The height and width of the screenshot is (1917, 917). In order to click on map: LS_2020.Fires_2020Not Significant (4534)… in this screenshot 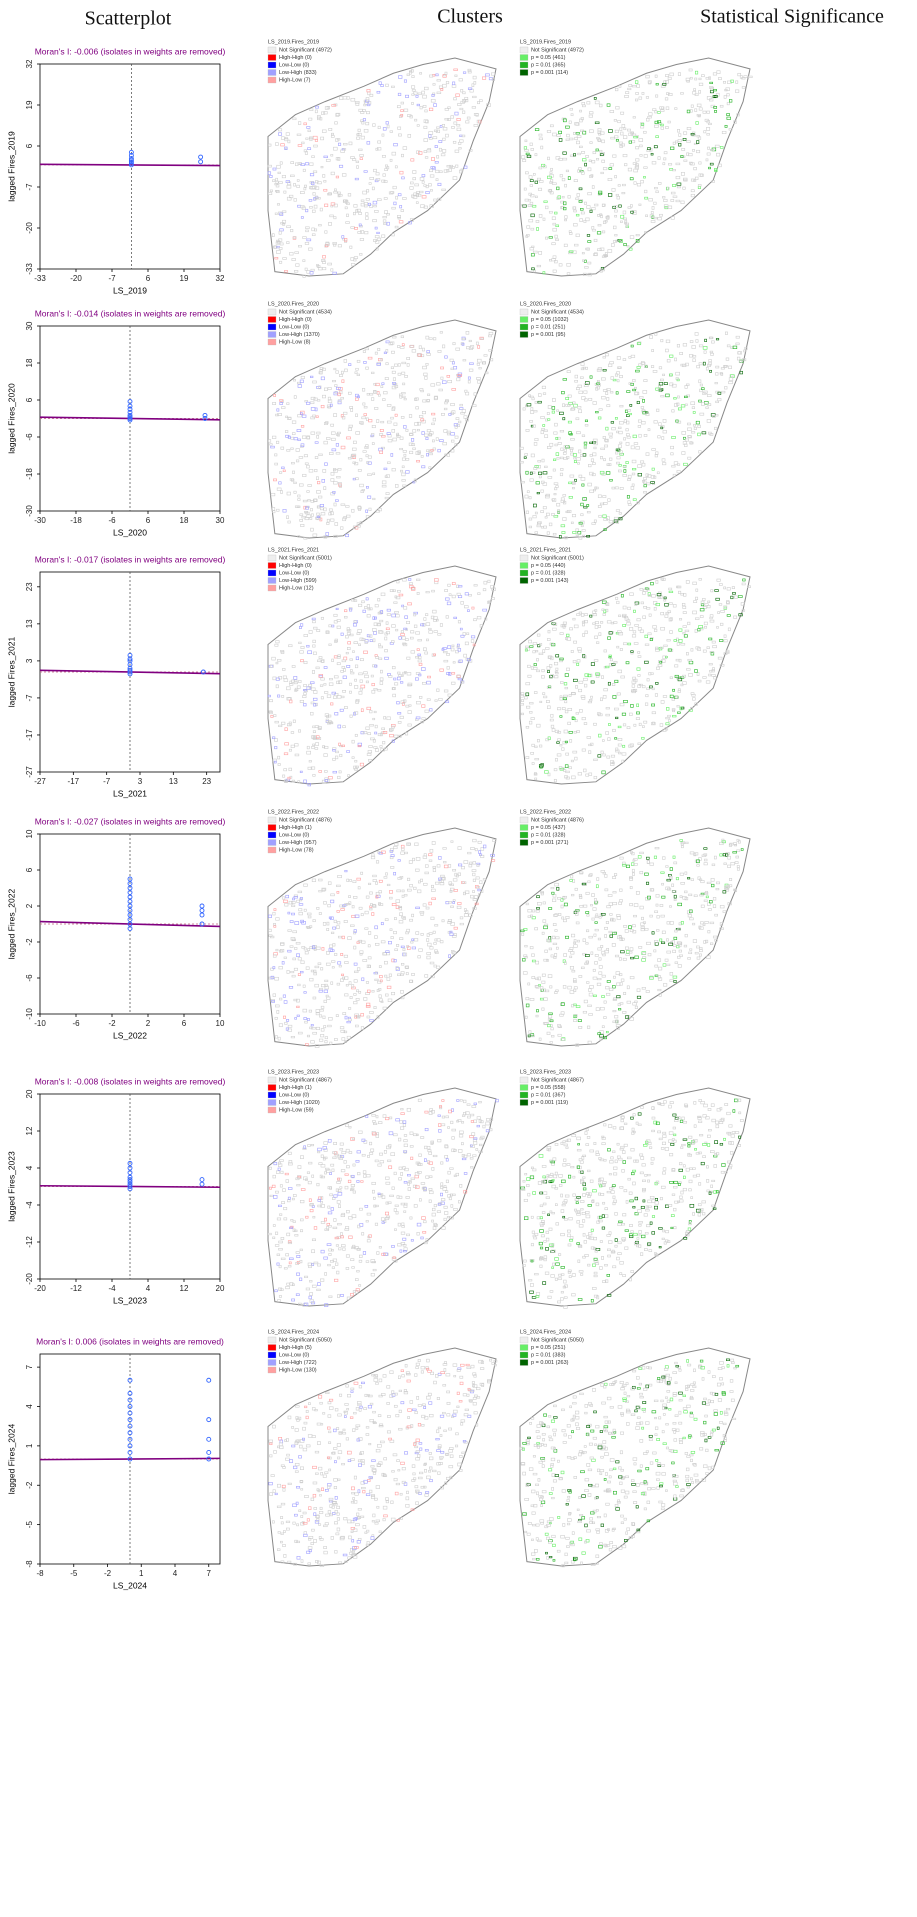, I will do `click(635, 420)`.